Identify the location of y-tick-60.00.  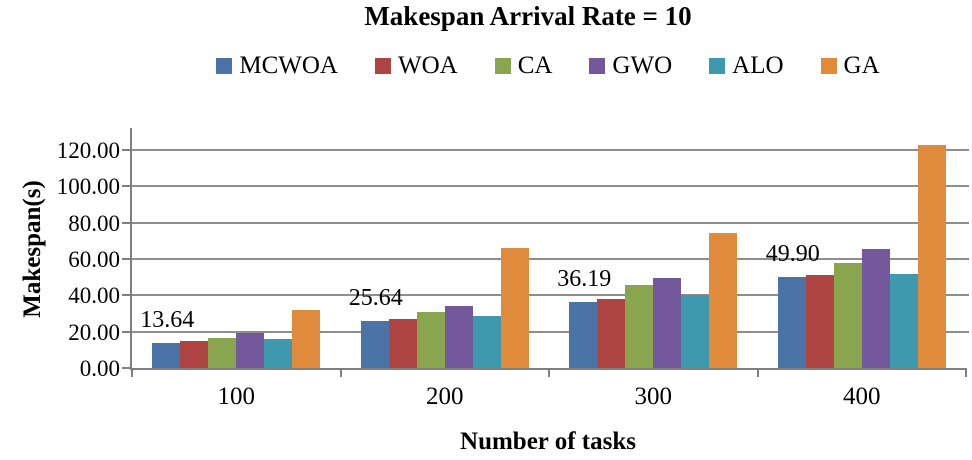
(127, 258).